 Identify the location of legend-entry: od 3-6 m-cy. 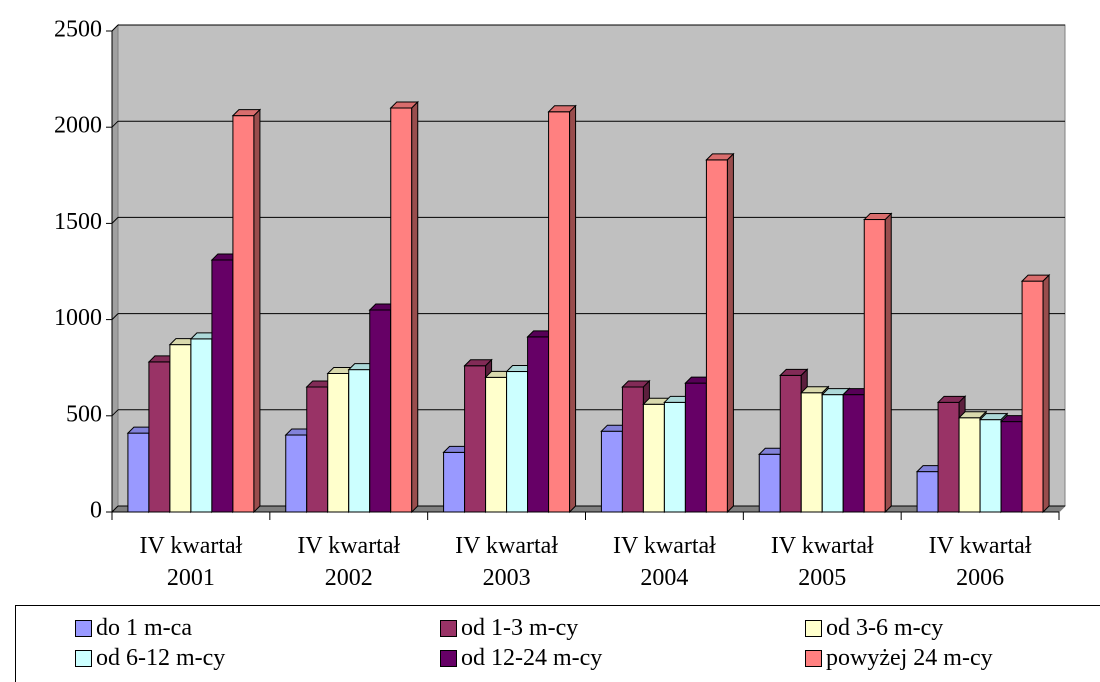
(874, 628).